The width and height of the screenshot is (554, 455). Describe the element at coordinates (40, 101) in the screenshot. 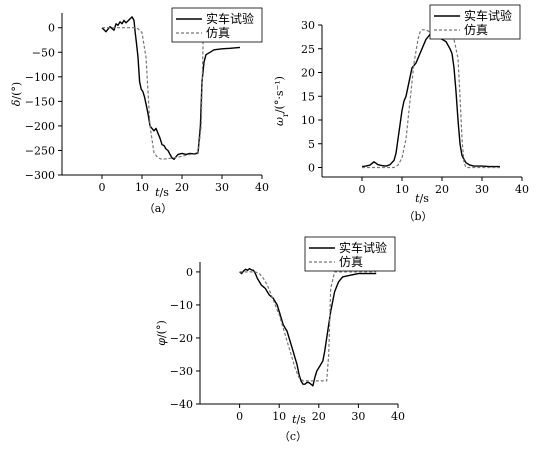

I see `y-tick-label: −150` at that location.